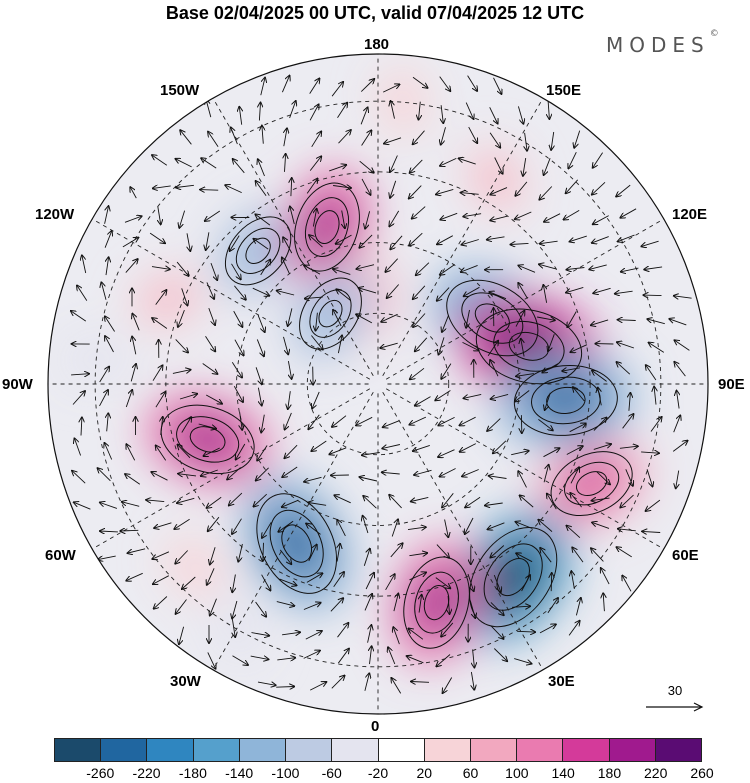 The width and height of the screenshot is (750, 783). Describe the element at coordinates (563, 773) in the screenshot. I see `colorbar-tick-label: 140` at that location.